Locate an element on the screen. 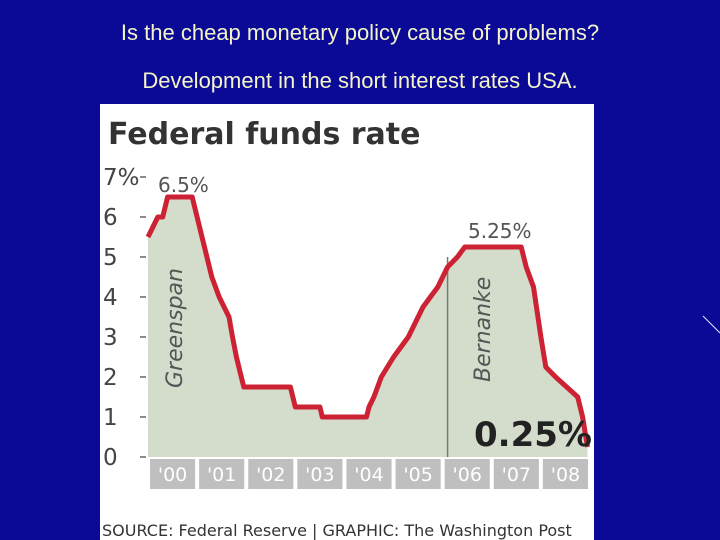  y-tick-label: 2 is located at coordinates (110, 378).